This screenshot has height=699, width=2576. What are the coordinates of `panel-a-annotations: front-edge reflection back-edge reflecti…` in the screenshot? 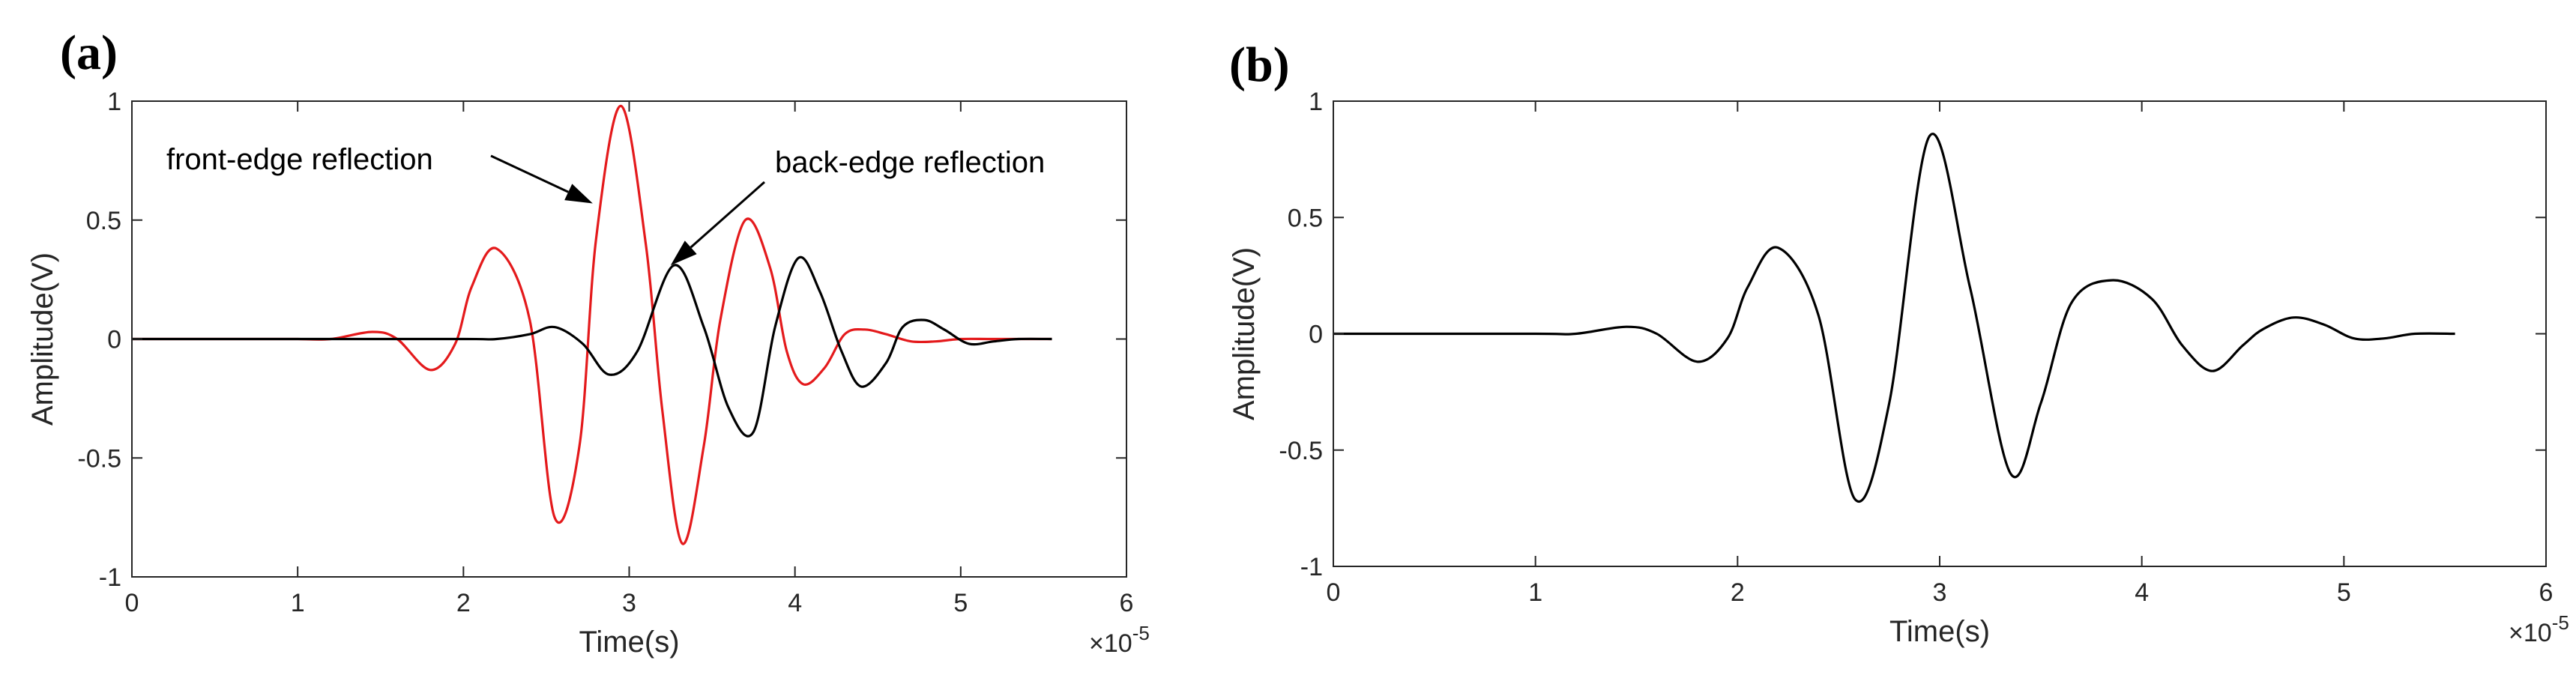 It's located at (605, 204).